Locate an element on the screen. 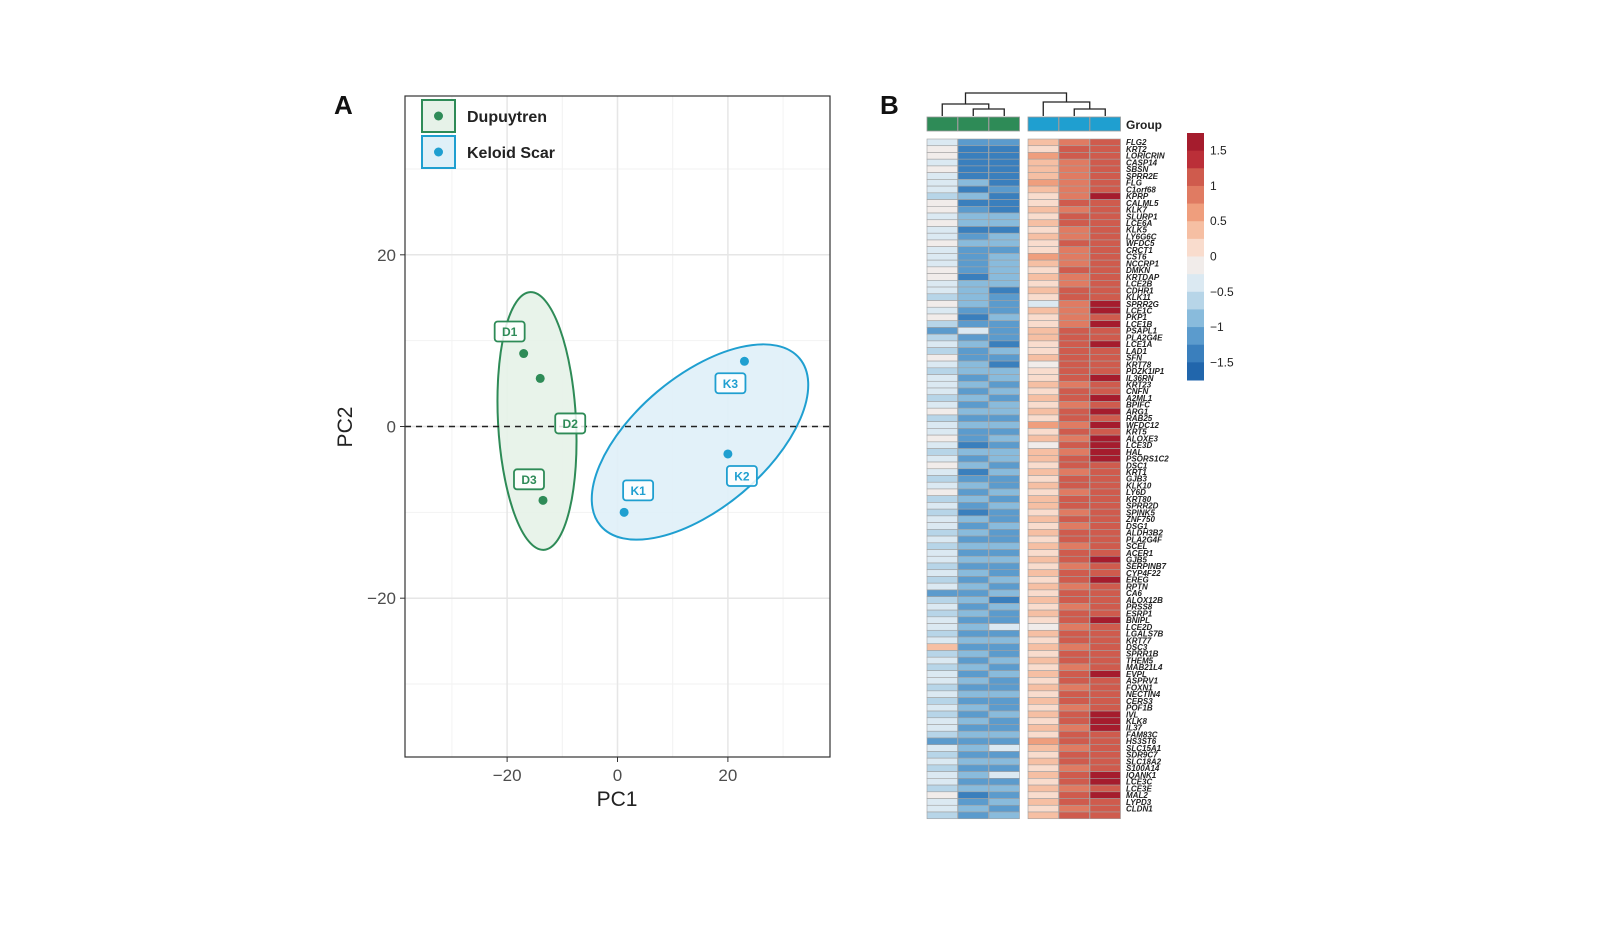 Image resolution: width=1600 pixels, height=926 pixels. gene-label: SDR9C7 is located at coordinates (1142, 755).